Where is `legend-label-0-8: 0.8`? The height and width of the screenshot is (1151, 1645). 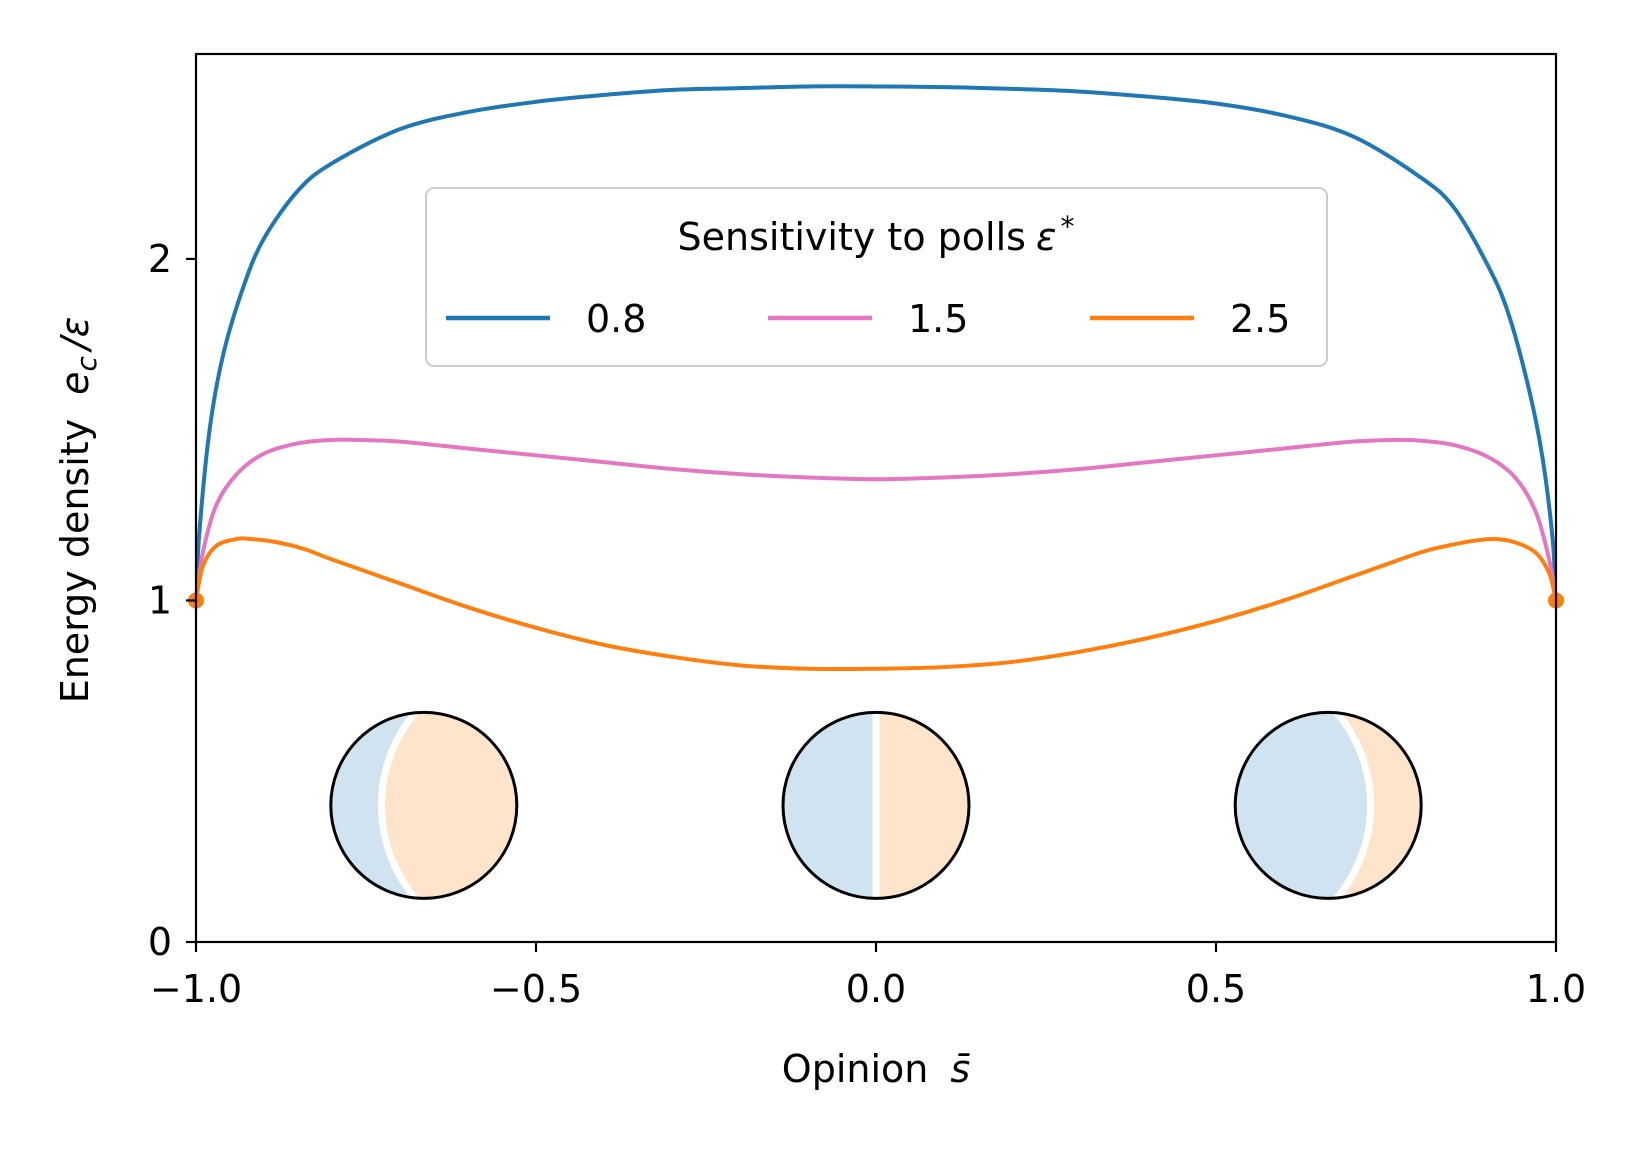 legend-label-0-8: 0.8 is located at coordinates (616, 319).